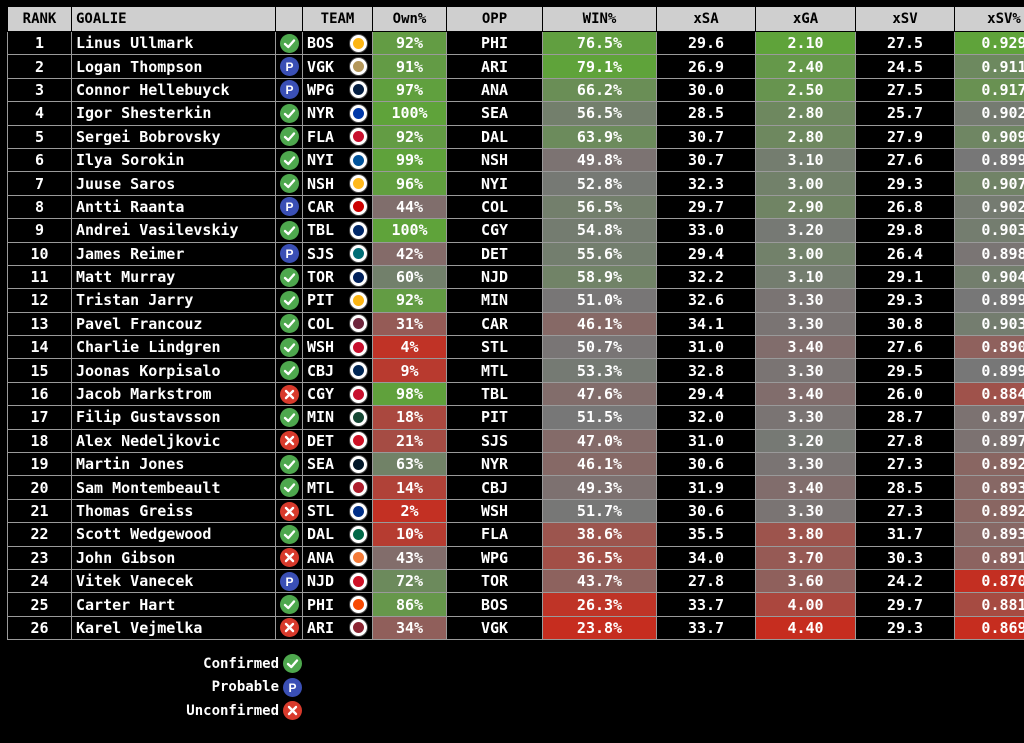  I want to click on goalie-name: Thomas Greiss, so click(173, 511).